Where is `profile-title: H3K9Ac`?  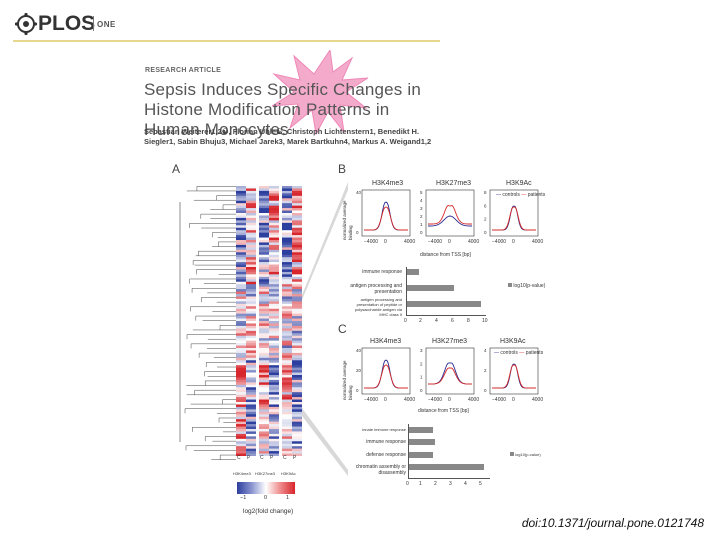
profile-title: H3K9Ac is located at coordinates (519, 183).